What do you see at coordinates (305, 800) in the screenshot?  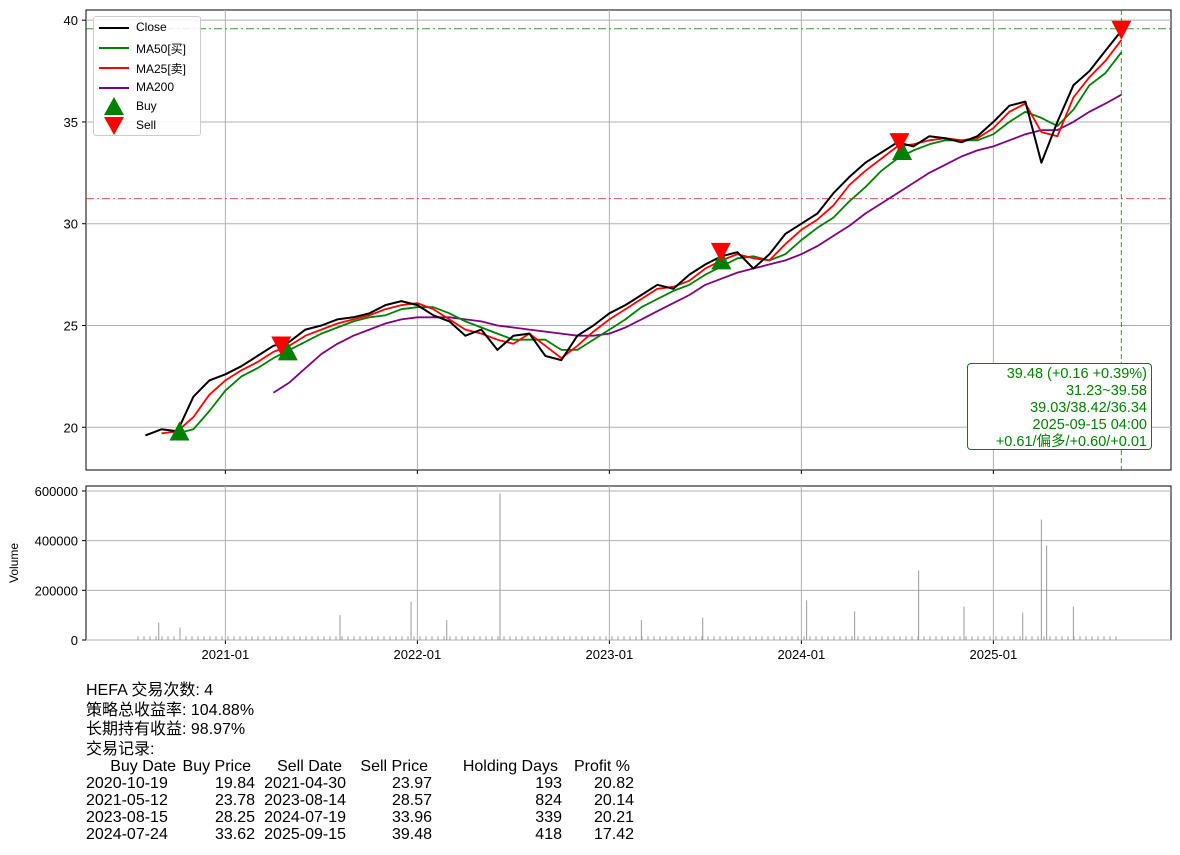 I see `table-cell: 2023-08-14` at bounding box center [305, 800].